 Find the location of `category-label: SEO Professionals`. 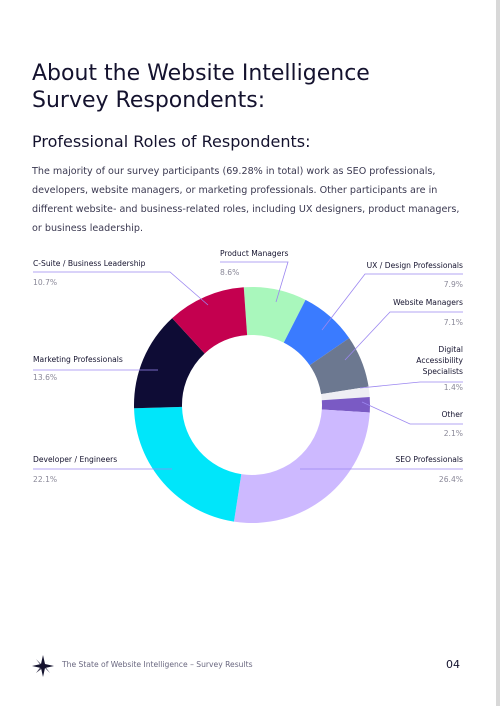

category-label: SEO Professionals is located at coordinates (429, 459).